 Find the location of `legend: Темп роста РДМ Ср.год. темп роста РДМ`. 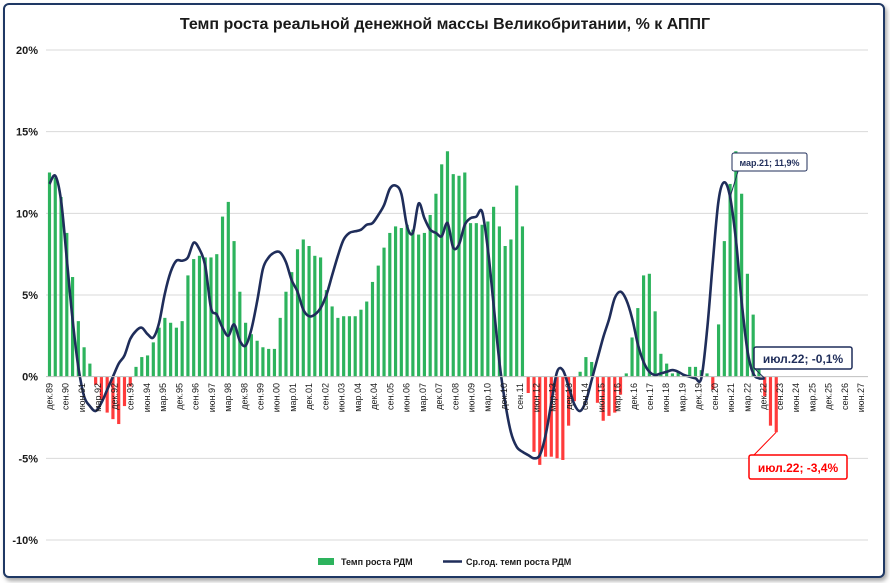

legend: Темп роста РДМ Ср.год. темп роста РДМ is located at coordinates (444, 562).